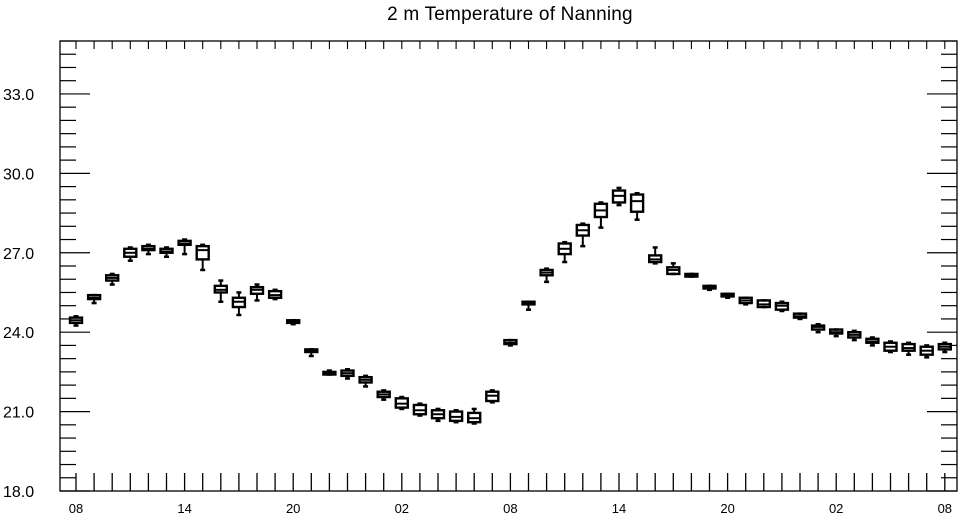  I want to click on y-tick-label: 24.0, so click(18, 333).